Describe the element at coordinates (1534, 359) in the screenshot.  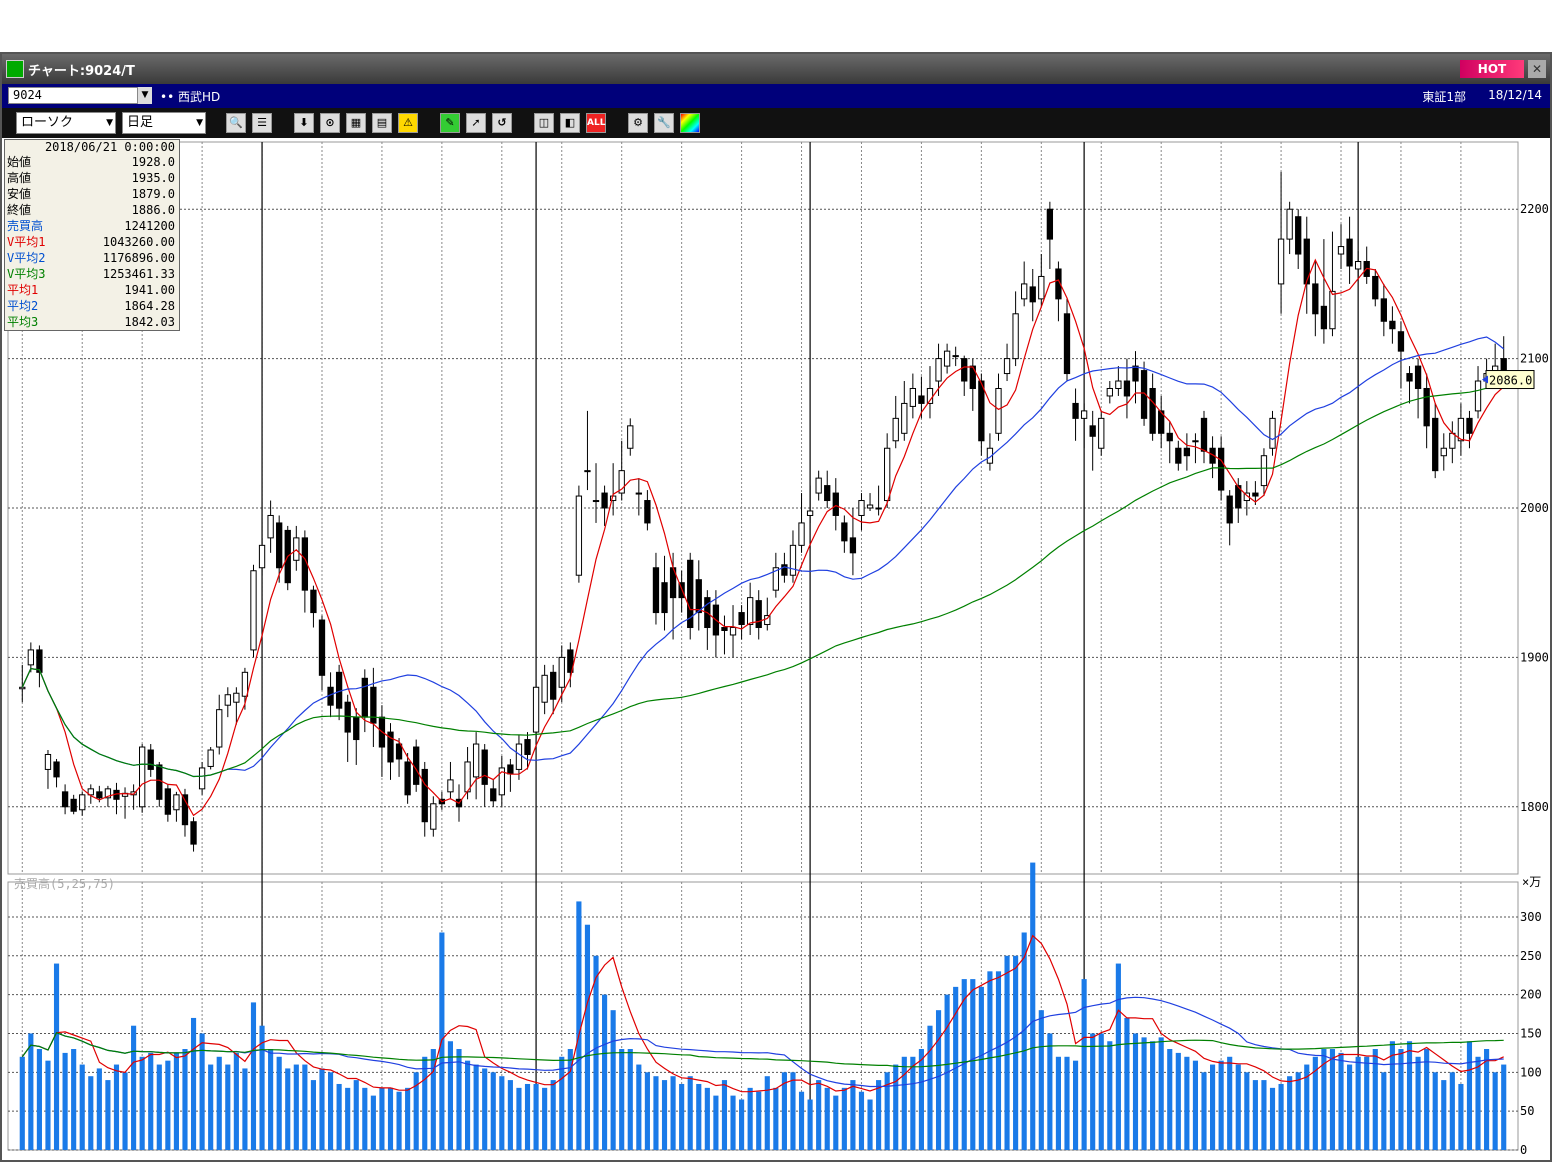
I see `price-tick-label: 2100` at that location.